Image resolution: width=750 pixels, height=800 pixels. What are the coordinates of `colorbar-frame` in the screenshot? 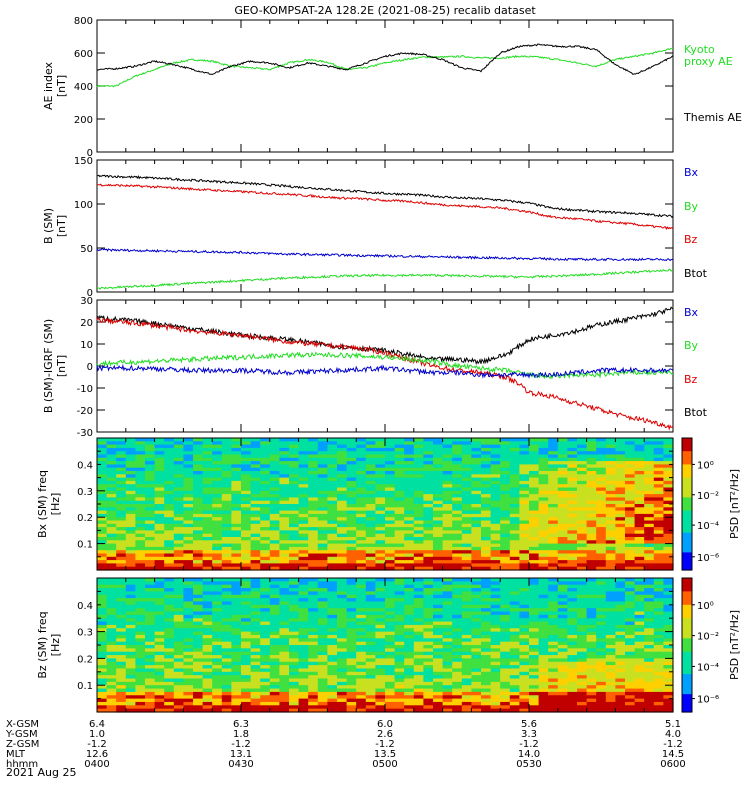 It's located at (687, 504).